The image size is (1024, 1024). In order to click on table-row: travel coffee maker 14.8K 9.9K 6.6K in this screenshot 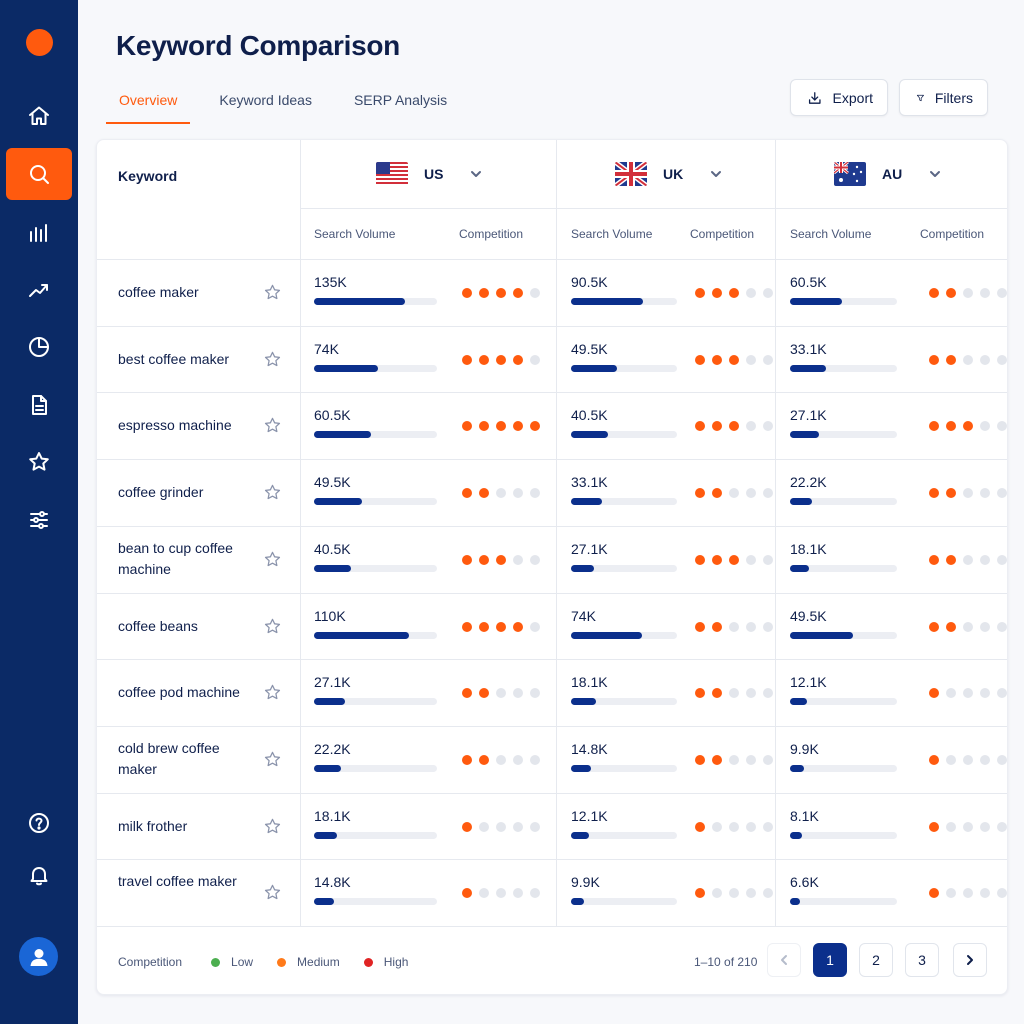, I will do `click(552, 892)`.